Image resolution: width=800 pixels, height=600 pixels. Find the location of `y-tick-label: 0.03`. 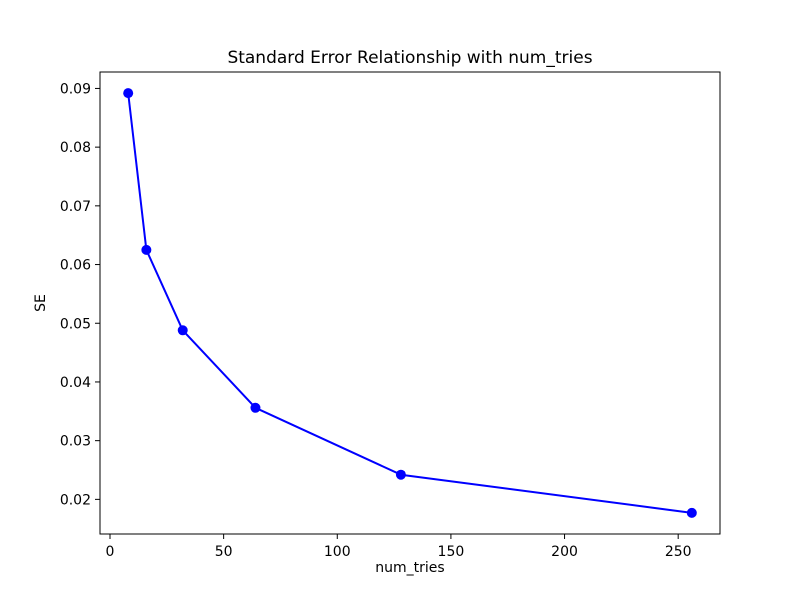

y-tick-label: 0.03 is located at coordinates (75, 442).